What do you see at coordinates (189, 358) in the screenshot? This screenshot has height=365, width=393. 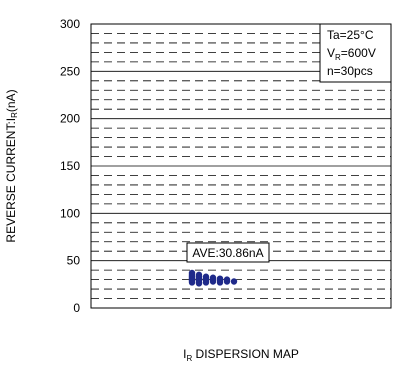 I see `x-axis-title-sub: R` at bounding box center [189, 358].